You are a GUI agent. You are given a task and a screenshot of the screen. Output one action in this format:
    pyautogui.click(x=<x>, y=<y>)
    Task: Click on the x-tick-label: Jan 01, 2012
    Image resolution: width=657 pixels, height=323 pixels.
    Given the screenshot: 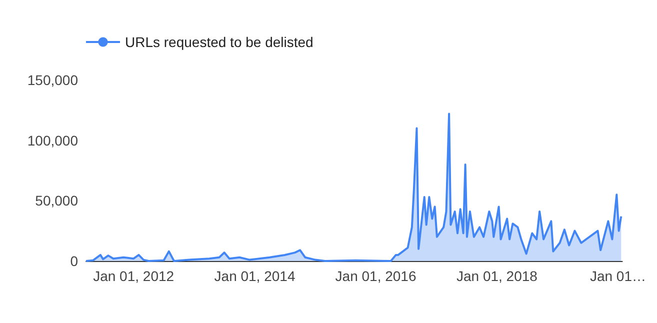 What is the action you would take?
    pyautogui.click(x=133, y=276)
    